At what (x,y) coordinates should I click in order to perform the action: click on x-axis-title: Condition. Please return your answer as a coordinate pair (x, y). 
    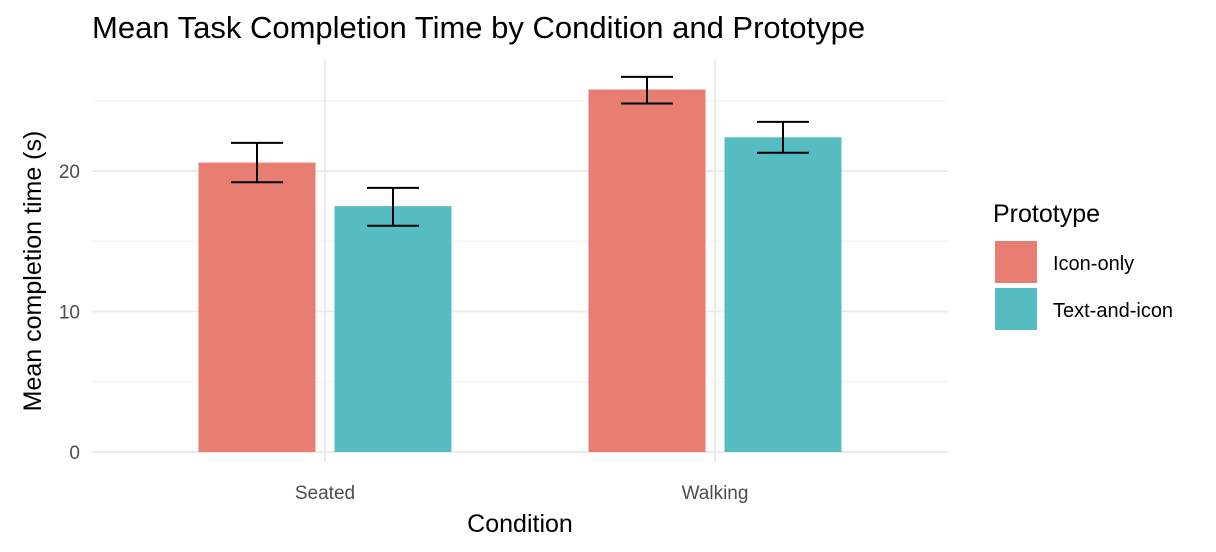
    Looking at the image, I should click on (520, 524).